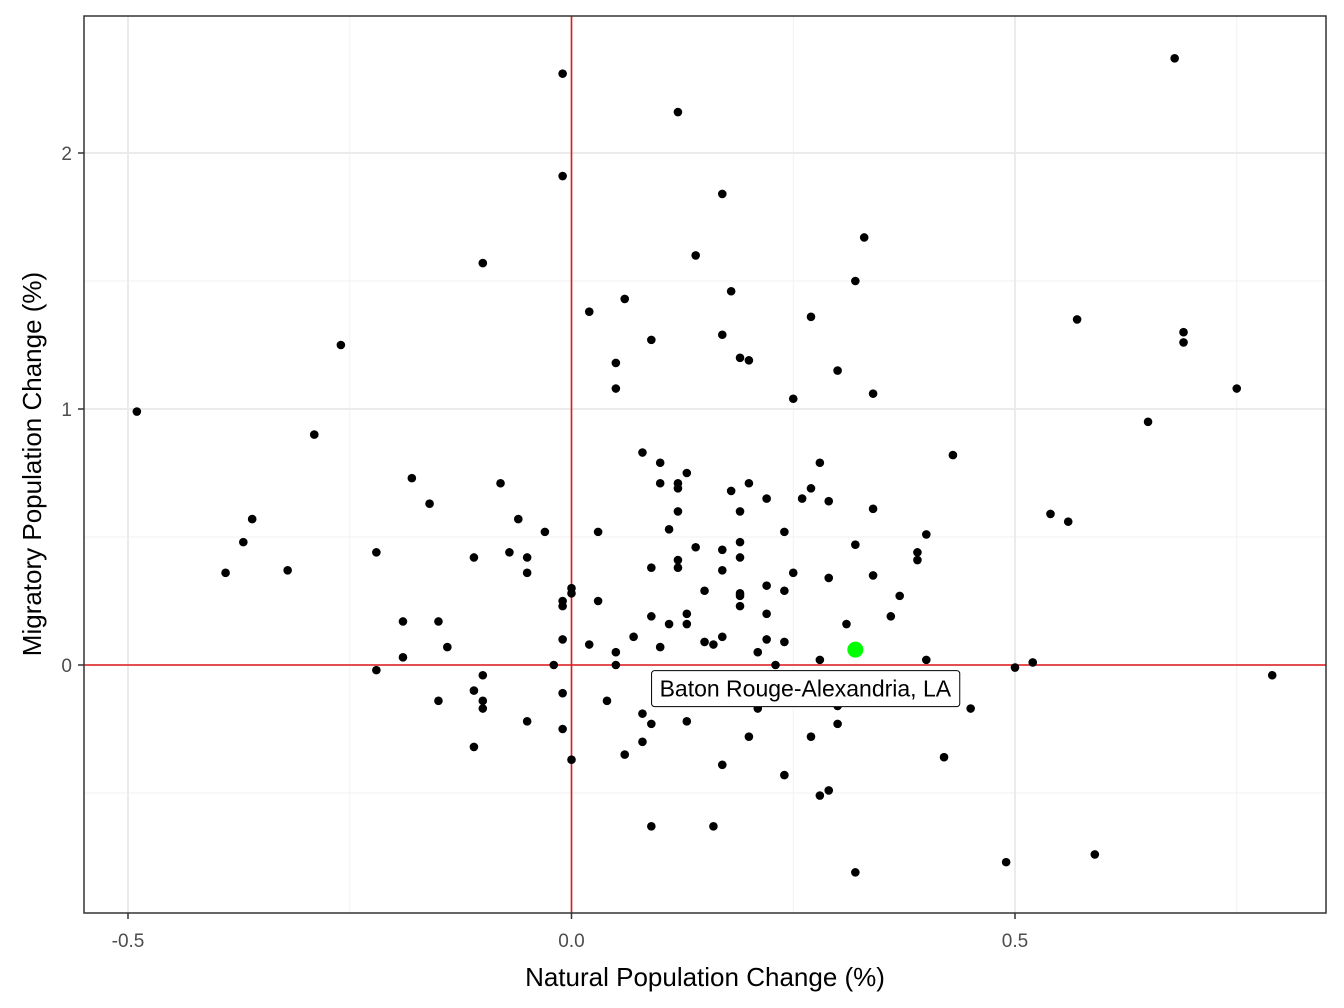  What do you see at coordinates (570, 932) in the screenshot?
I see `x-axis: -0.5 0.0 0.5` at bounding box center [570, 932].